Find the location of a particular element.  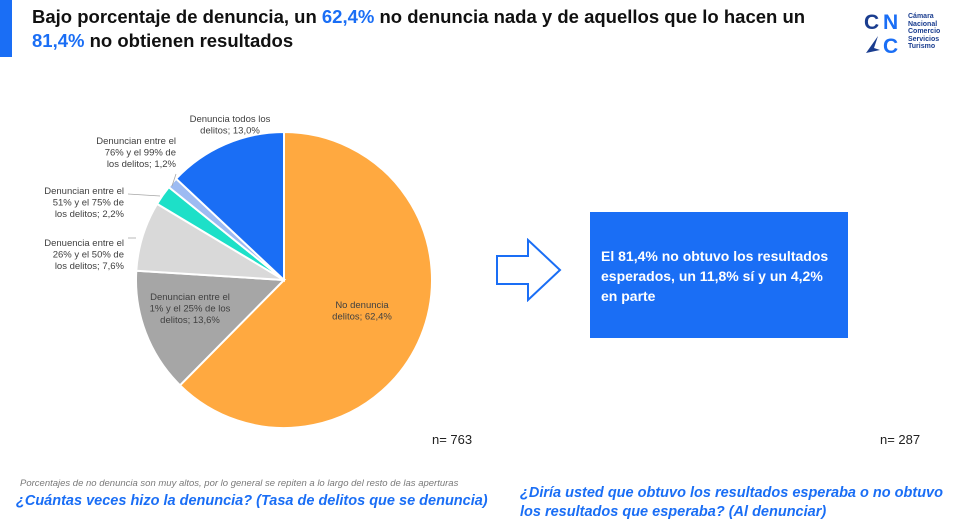

sample-size-right: n= 287 is located at coordinates (900, 439).